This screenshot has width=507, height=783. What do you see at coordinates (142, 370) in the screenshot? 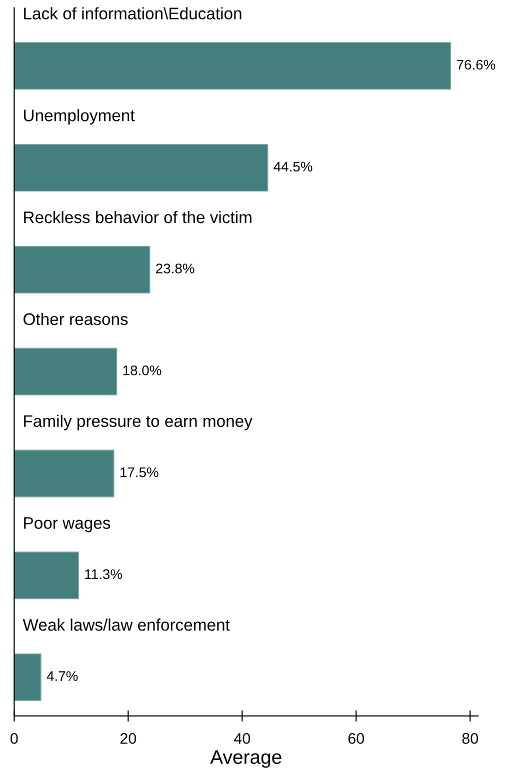
I see `data-label: 18.0%` at bounding box center [142, 370].